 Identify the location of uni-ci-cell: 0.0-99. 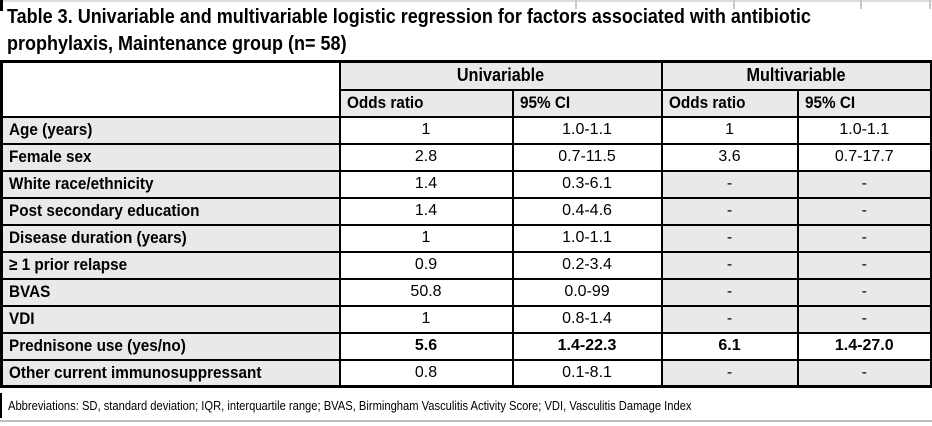
(587, 292).